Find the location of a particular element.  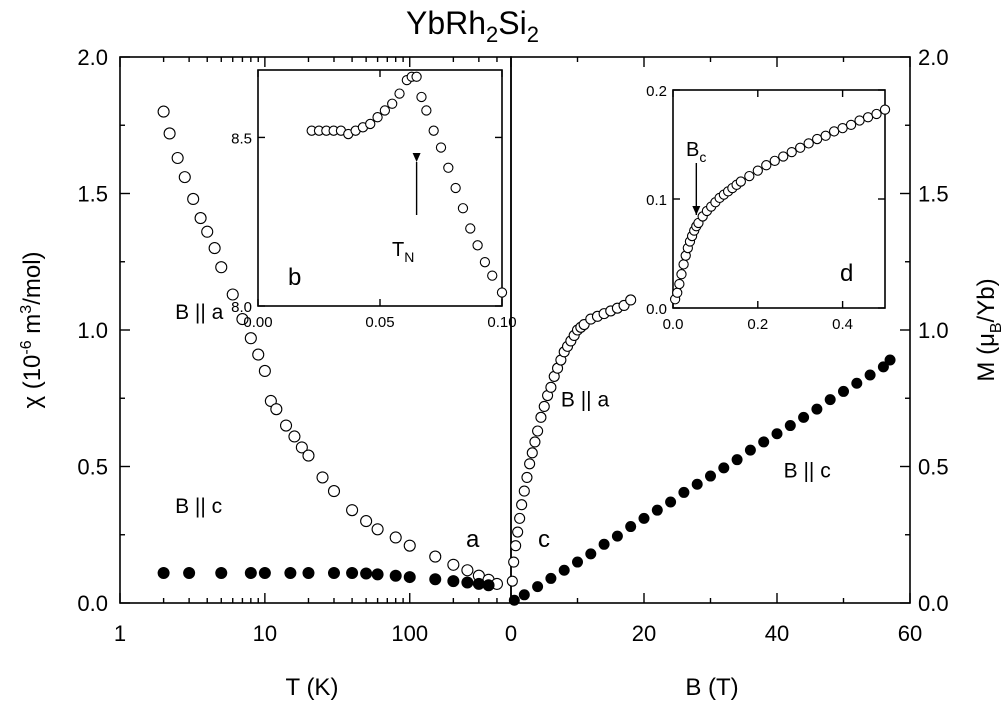

panel-a-ytick-label: 0.5 is located at coordinates (92, 467).